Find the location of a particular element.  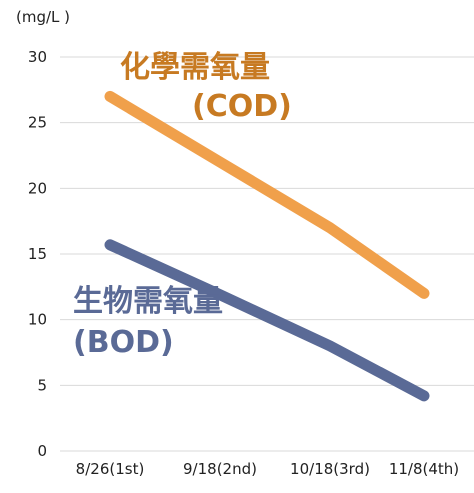

y-tick-label: 15 is located at coordinates (37, 254).